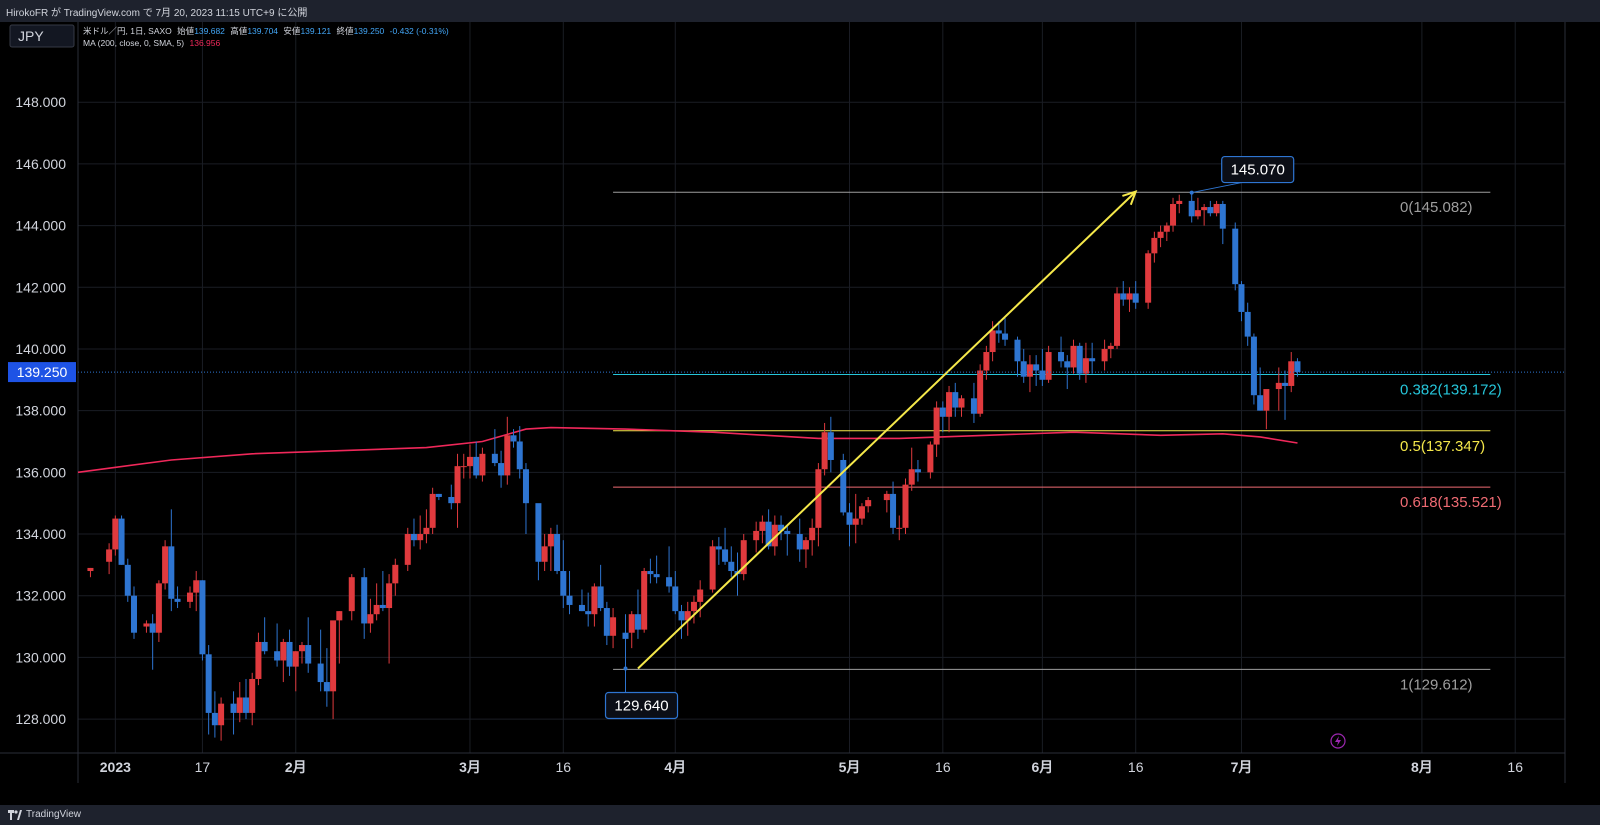  I want to click on y-tick-label: 146.000, so click(40, 164).